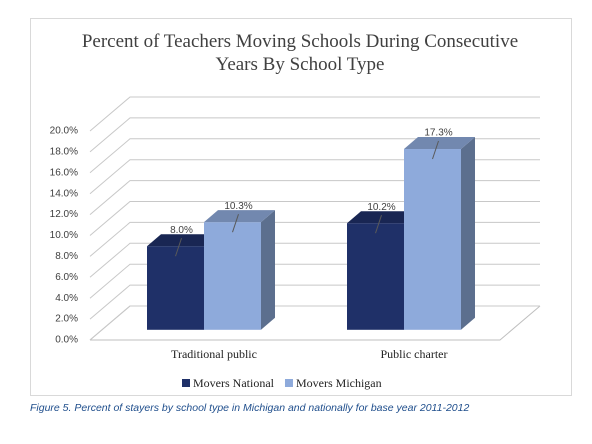  Describe the element at coordinates (64, 193) in the screenshot. I see `y-tick-label: 14.0%` at that location.